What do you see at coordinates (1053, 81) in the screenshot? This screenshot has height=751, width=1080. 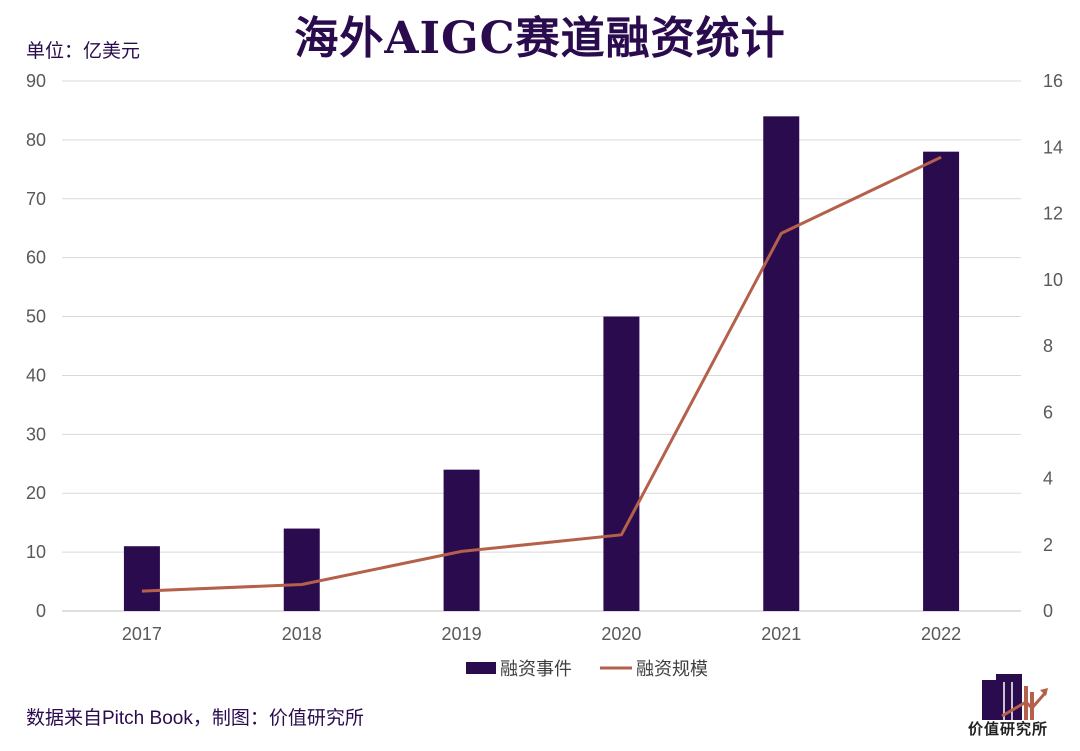 I see `y-right-tick-label: 16` at bounding box center [1053, 81].